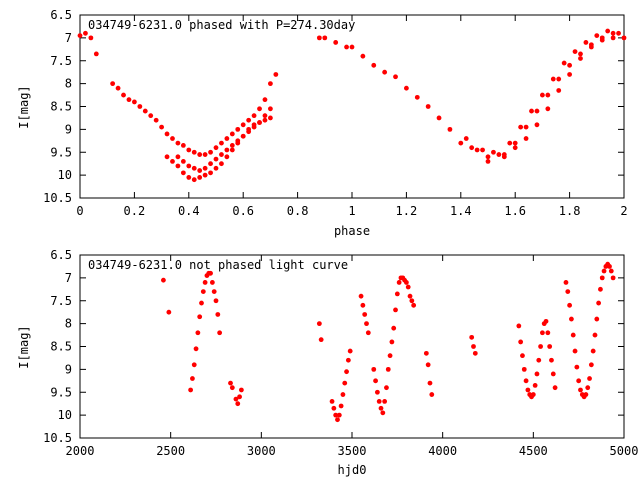  I want to click on y-tick-label: 10, so click(65, 415).